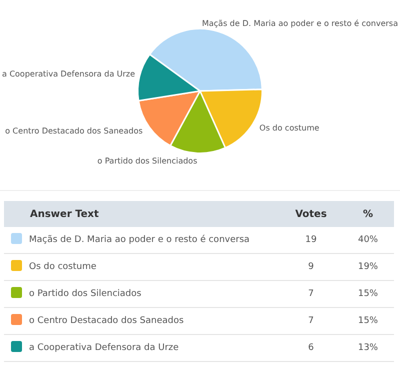  Describe the element at coordinates (311, 240) in the screenshot. I see `data-label: 19` at that location.